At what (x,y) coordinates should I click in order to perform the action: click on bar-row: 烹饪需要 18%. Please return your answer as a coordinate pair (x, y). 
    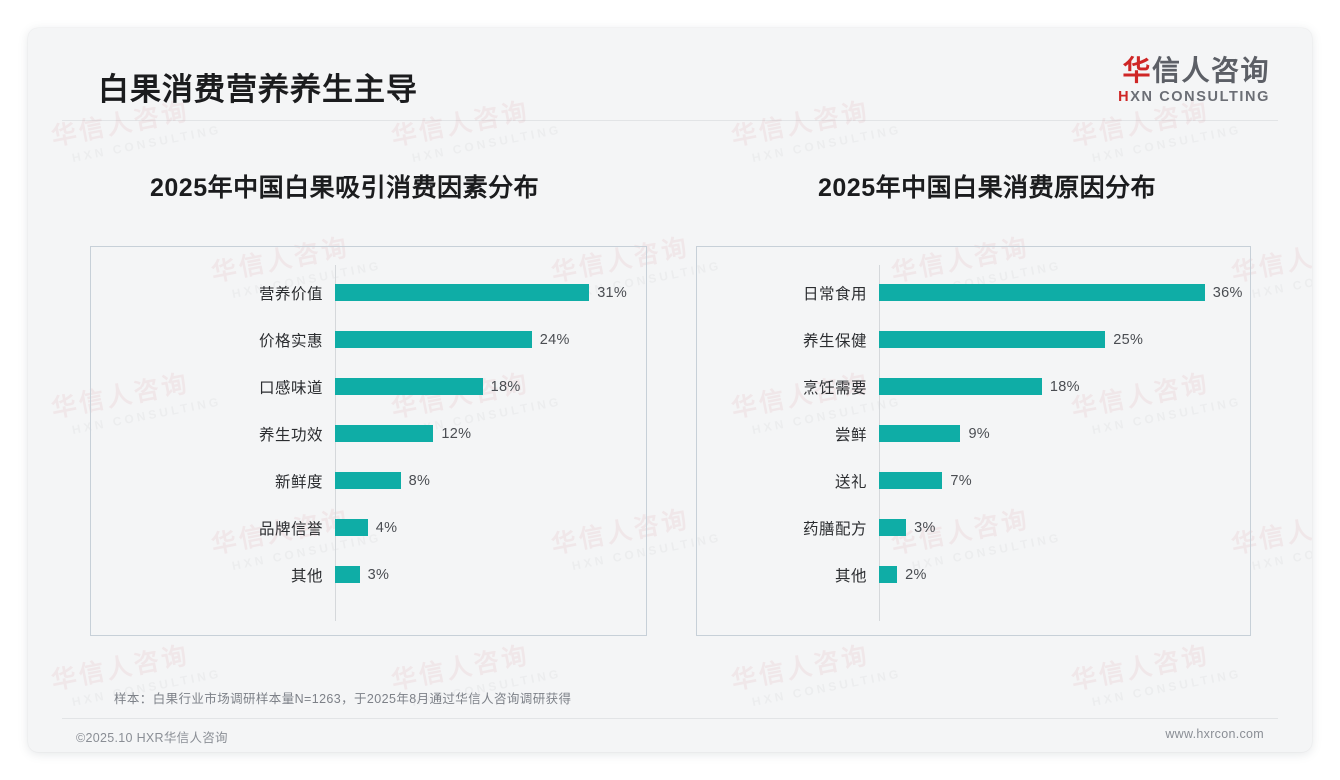
    Looking at the image, I should click on (973, 386).